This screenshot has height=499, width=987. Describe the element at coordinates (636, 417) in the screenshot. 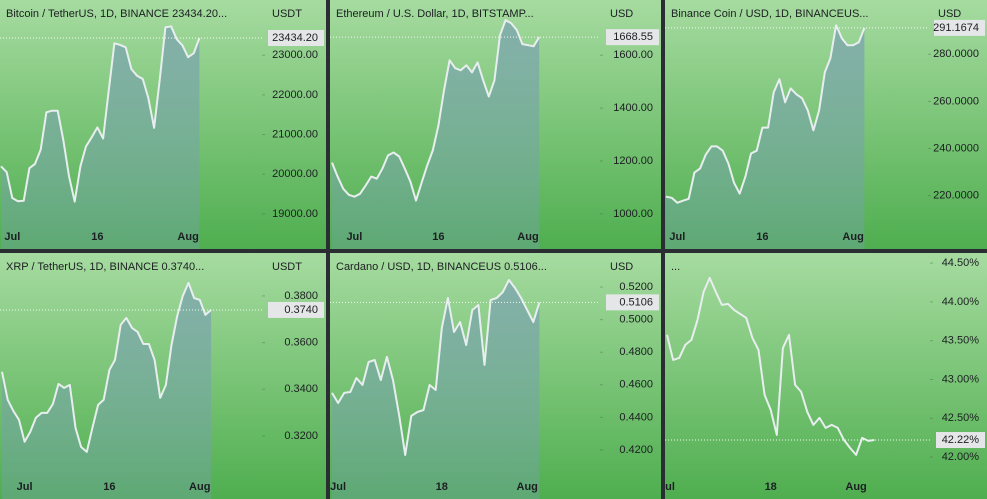

I see `y-tick-label: 0.4400` at that location.